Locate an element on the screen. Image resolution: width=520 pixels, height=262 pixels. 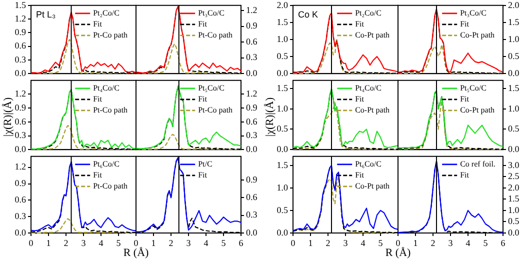
annotation: Co K is located at coordinates (308, 14).